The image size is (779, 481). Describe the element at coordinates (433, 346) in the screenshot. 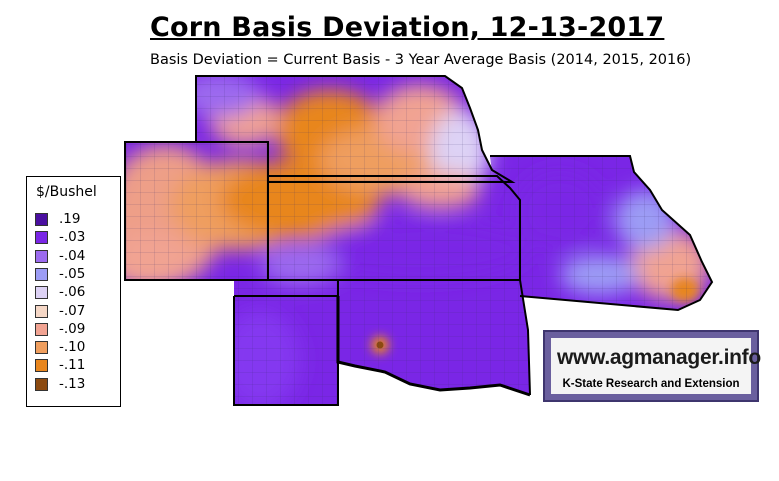

I see `texas-border` at that location.